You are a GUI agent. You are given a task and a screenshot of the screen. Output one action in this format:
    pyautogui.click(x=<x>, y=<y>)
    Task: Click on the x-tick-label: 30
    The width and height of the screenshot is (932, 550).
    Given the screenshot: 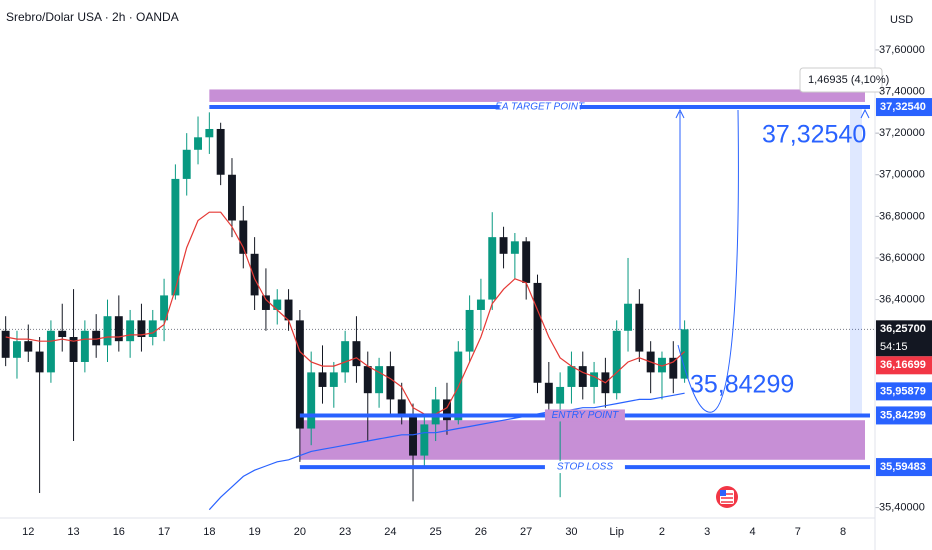 What is the action you would take?
    pyautogui.click(x=571, y=532)
    